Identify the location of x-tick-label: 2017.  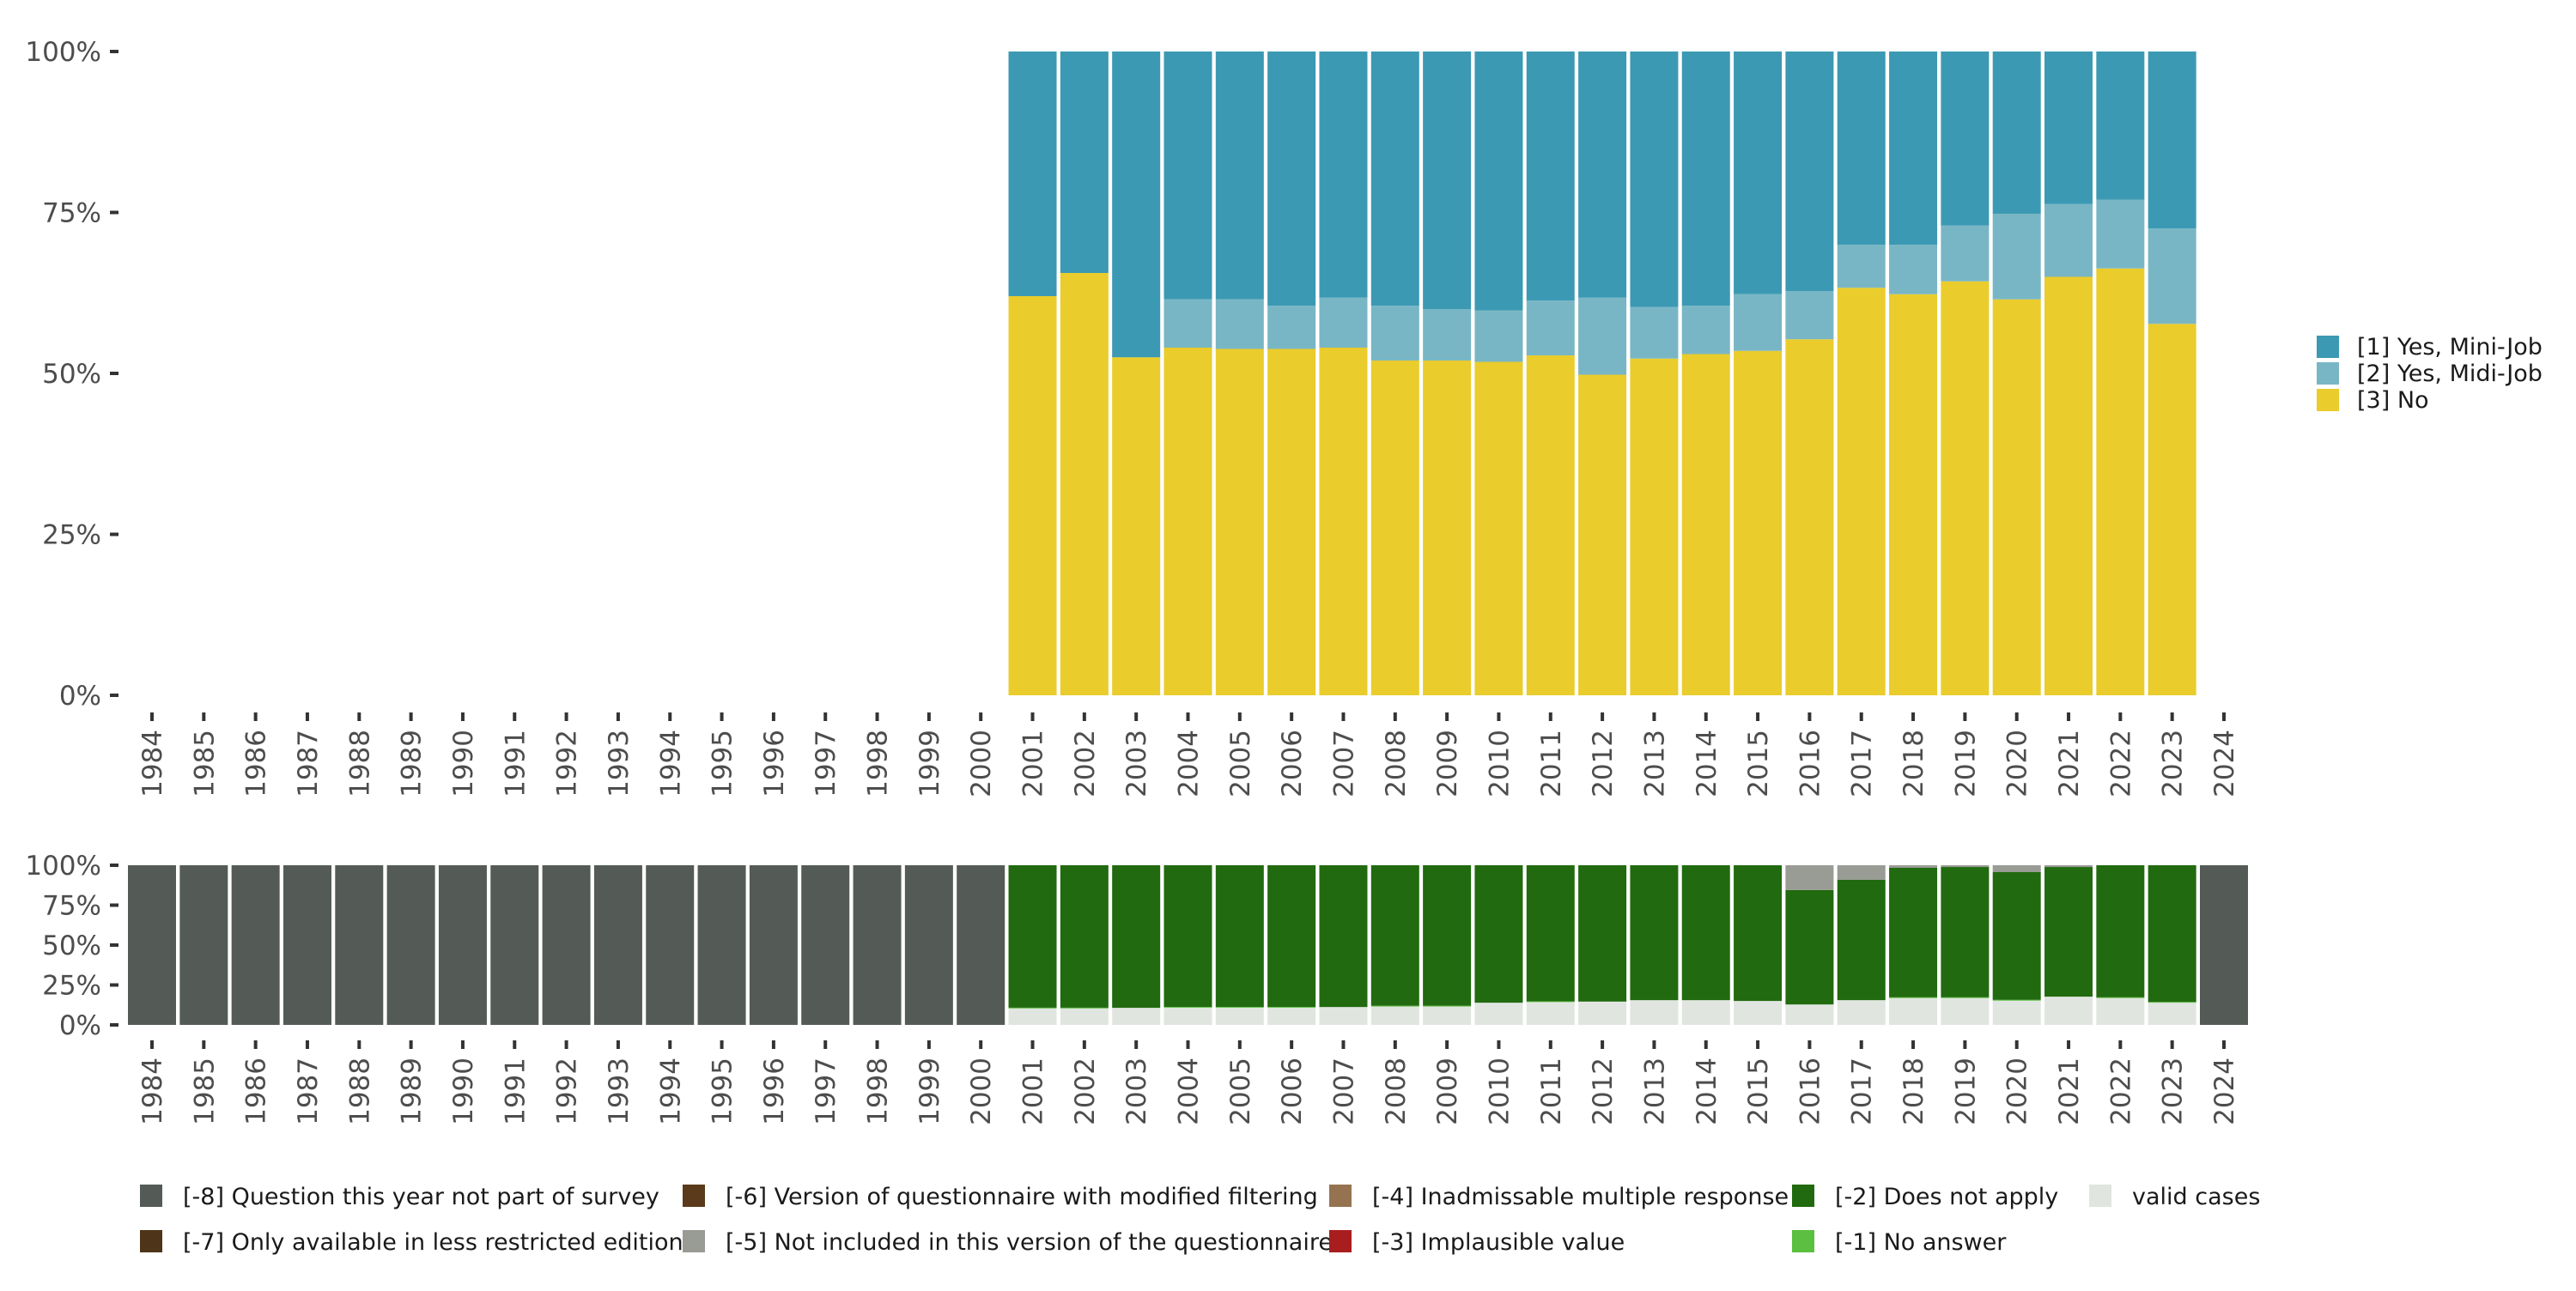
(1863, 764).